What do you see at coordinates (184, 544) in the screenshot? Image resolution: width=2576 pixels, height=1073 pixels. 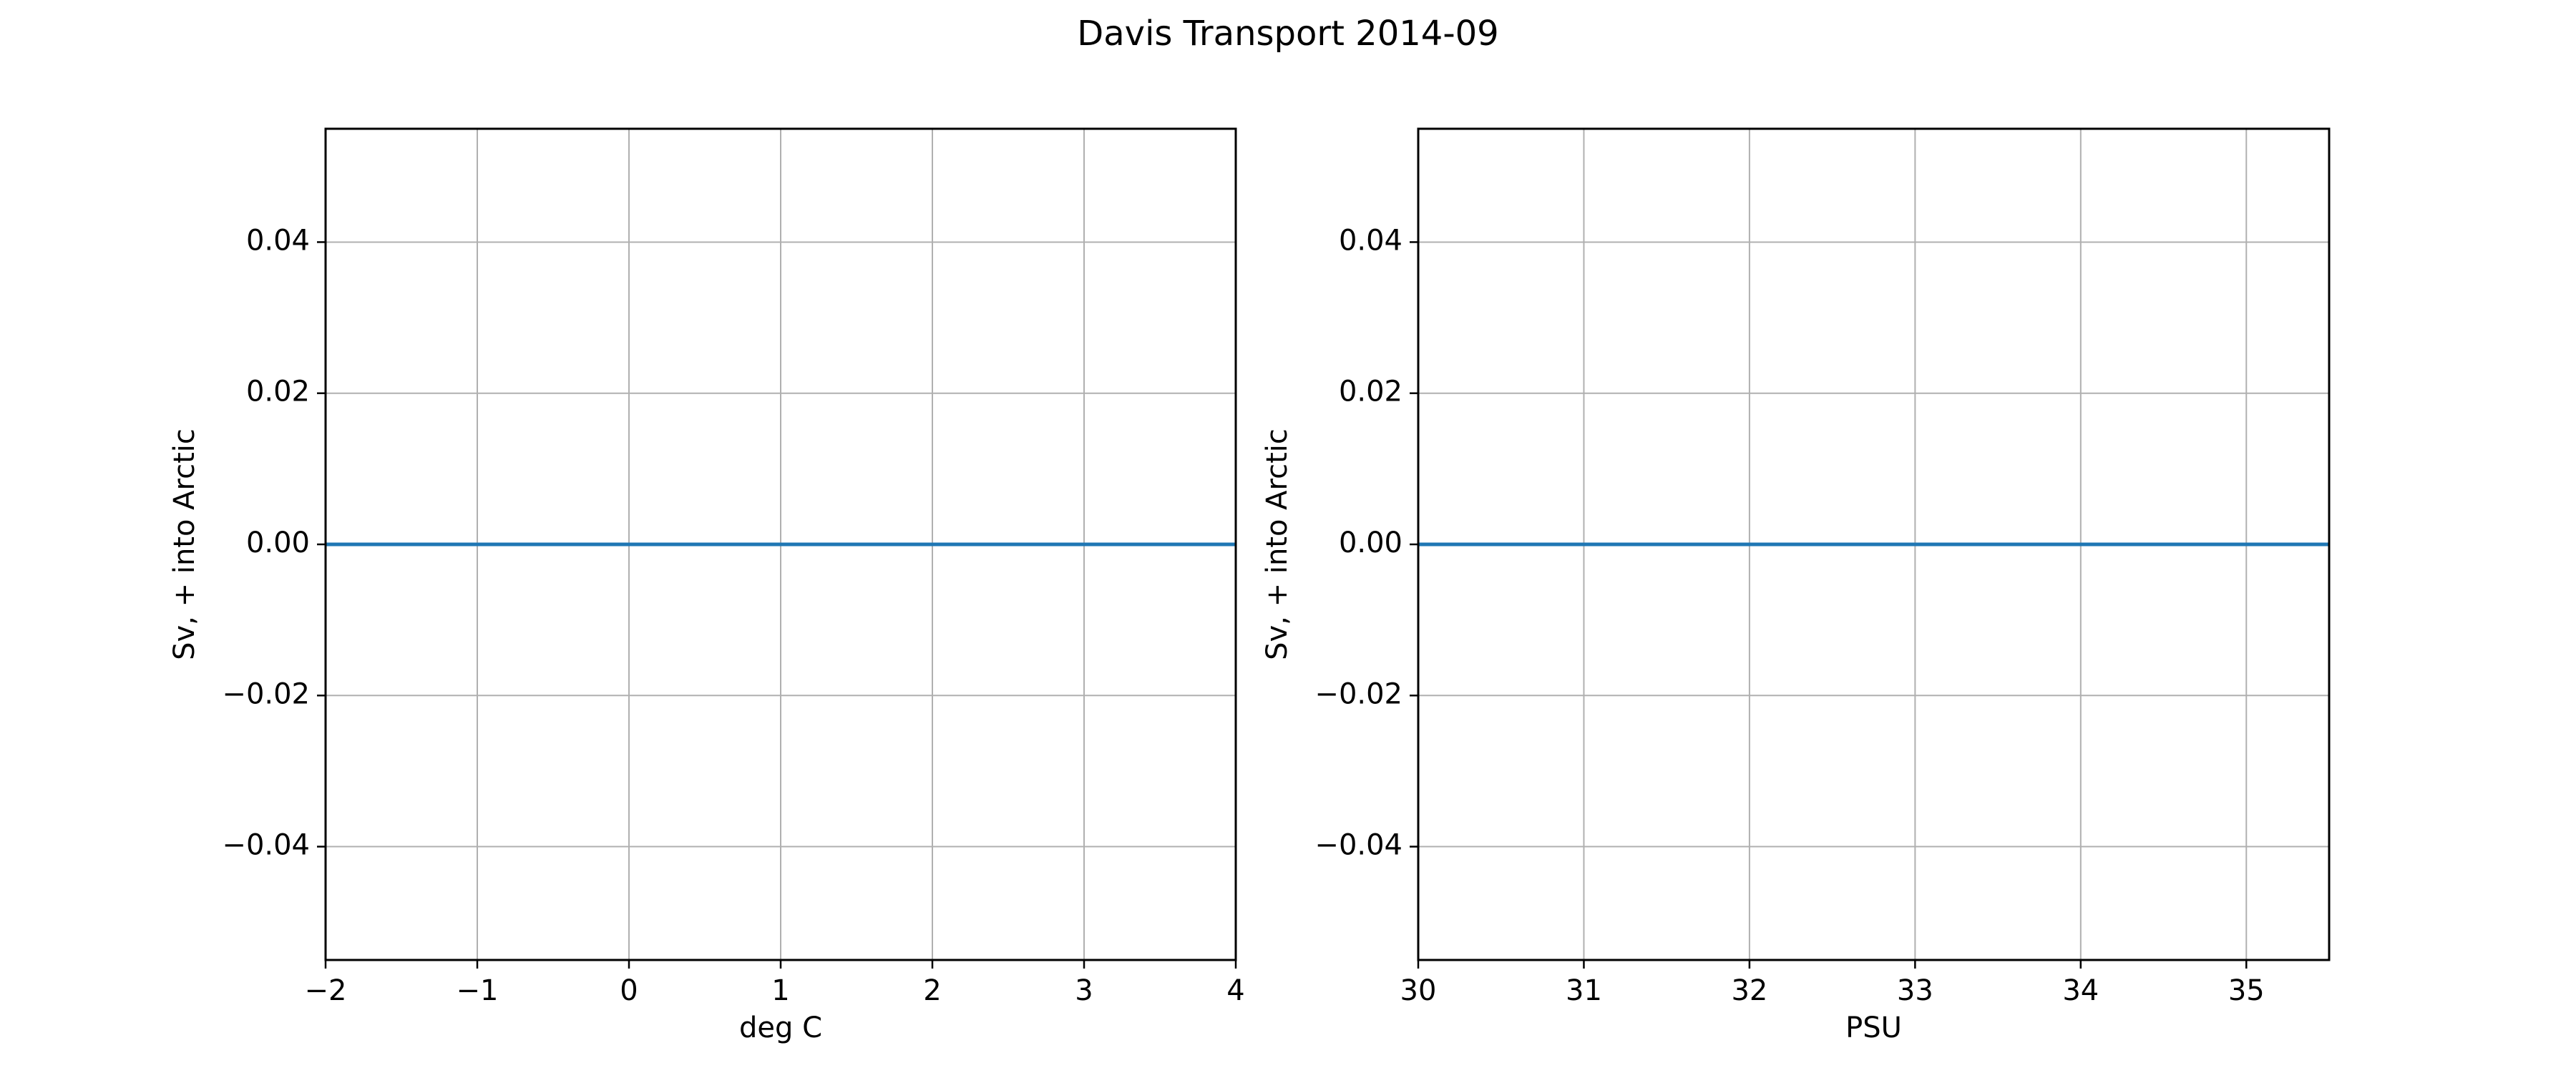 I see `temperature-yaxis-label: Sv, + into Arctic` at bounding box center [184, 544].